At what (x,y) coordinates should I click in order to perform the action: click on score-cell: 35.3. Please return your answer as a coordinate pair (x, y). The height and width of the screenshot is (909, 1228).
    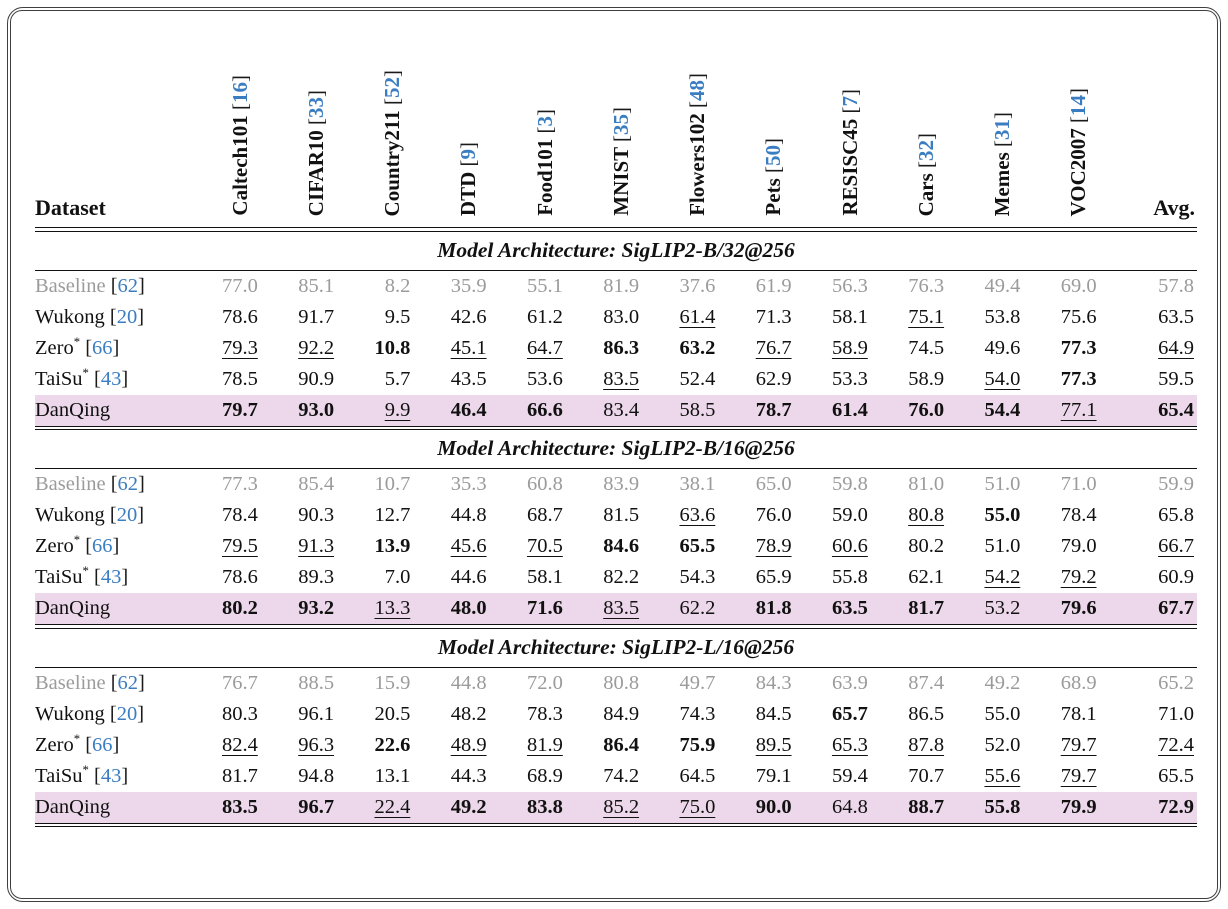
    Looking at the image, I should click on (468, 484).